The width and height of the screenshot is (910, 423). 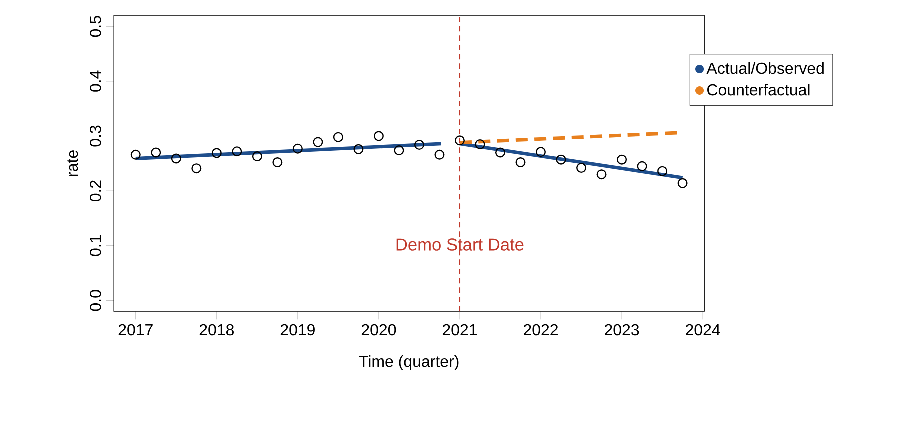 I want to click on y-tick-label: 0.1, so click(x=96, y=246).